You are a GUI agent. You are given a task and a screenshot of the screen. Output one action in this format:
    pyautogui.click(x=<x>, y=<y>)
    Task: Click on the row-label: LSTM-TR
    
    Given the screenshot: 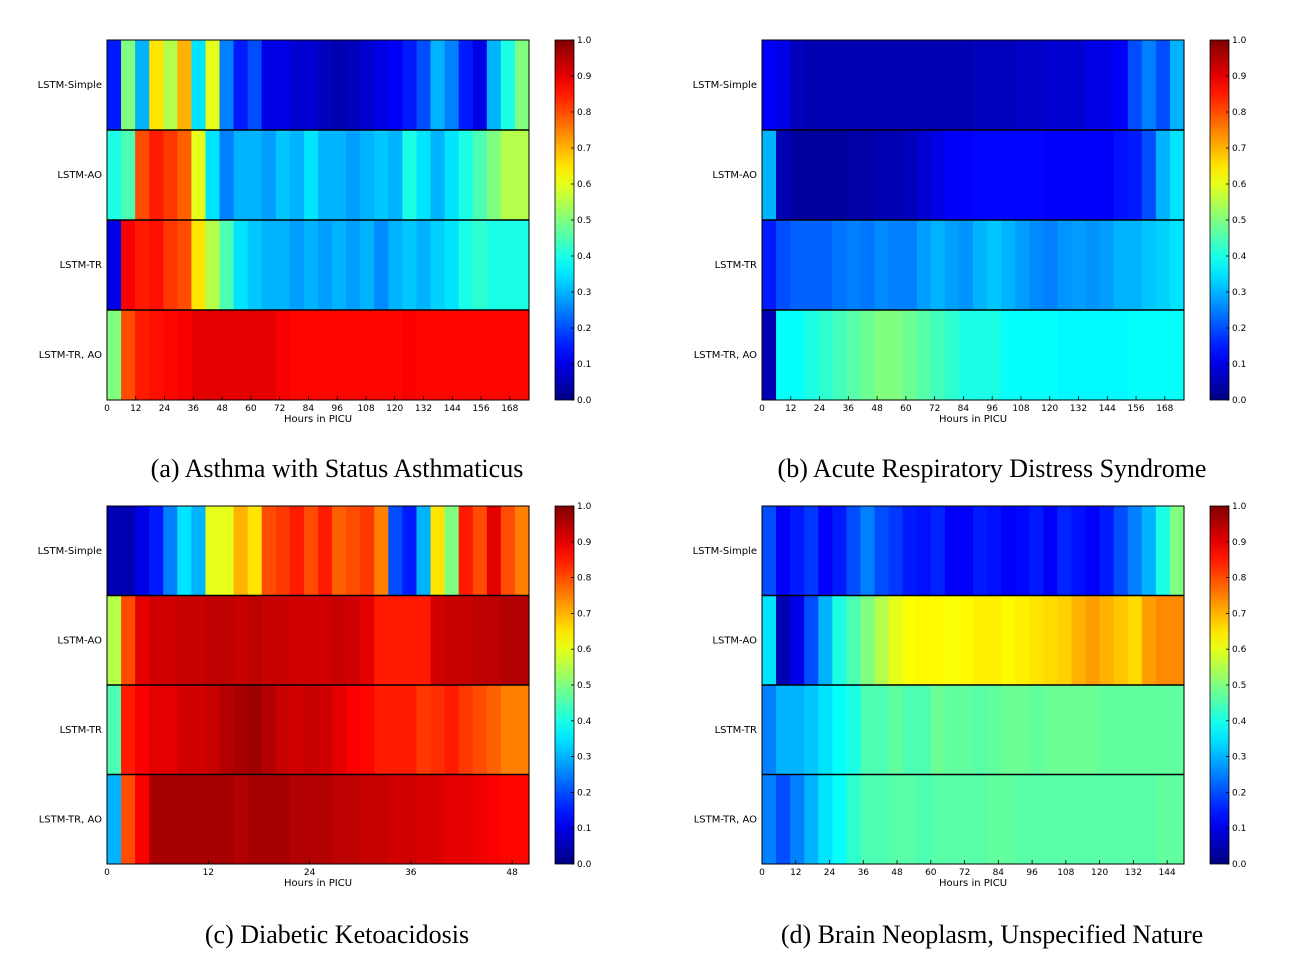 What is the action you would take?
    pyautogui.click(x=736, y=265)
    